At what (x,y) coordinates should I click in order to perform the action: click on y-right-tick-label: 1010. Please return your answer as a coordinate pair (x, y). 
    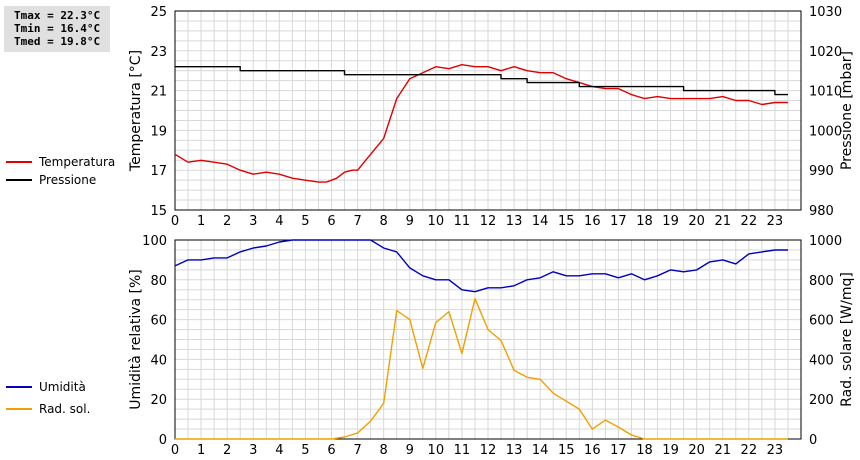
    Looking at the image, I should click on (825, 92).